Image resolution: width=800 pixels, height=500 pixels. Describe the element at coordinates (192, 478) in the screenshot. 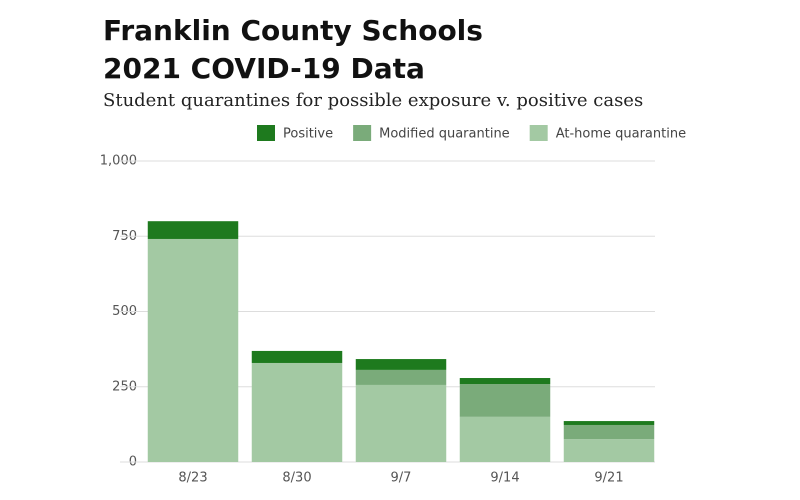

I see `x-tick-label: 8/23` at that location.